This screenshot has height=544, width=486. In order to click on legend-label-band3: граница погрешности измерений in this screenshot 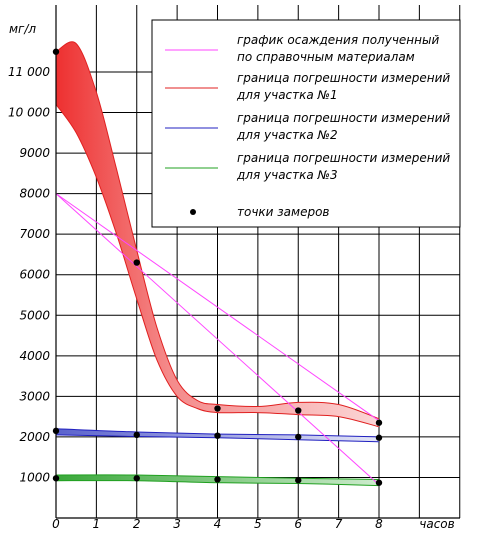, I will do `click(343, 158)`.